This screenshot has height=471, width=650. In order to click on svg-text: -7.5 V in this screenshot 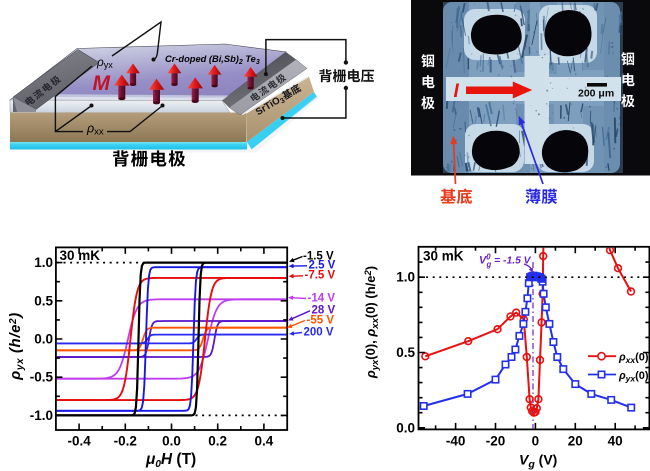, I will do `click(320, 276)`.